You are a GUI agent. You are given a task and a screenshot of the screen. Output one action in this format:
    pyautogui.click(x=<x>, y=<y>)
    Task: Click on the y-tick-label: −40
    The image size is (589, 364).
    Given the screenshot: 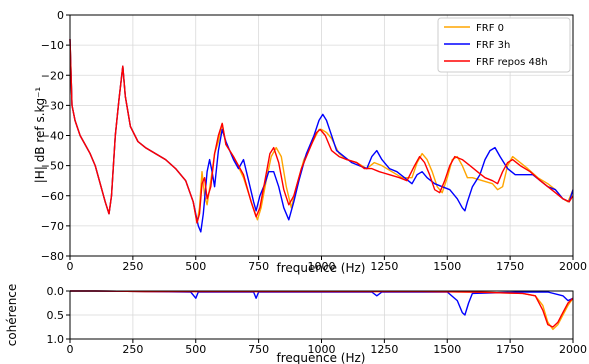 What is the action you would take?
    pyautogui.click(x=52, y=136)
    